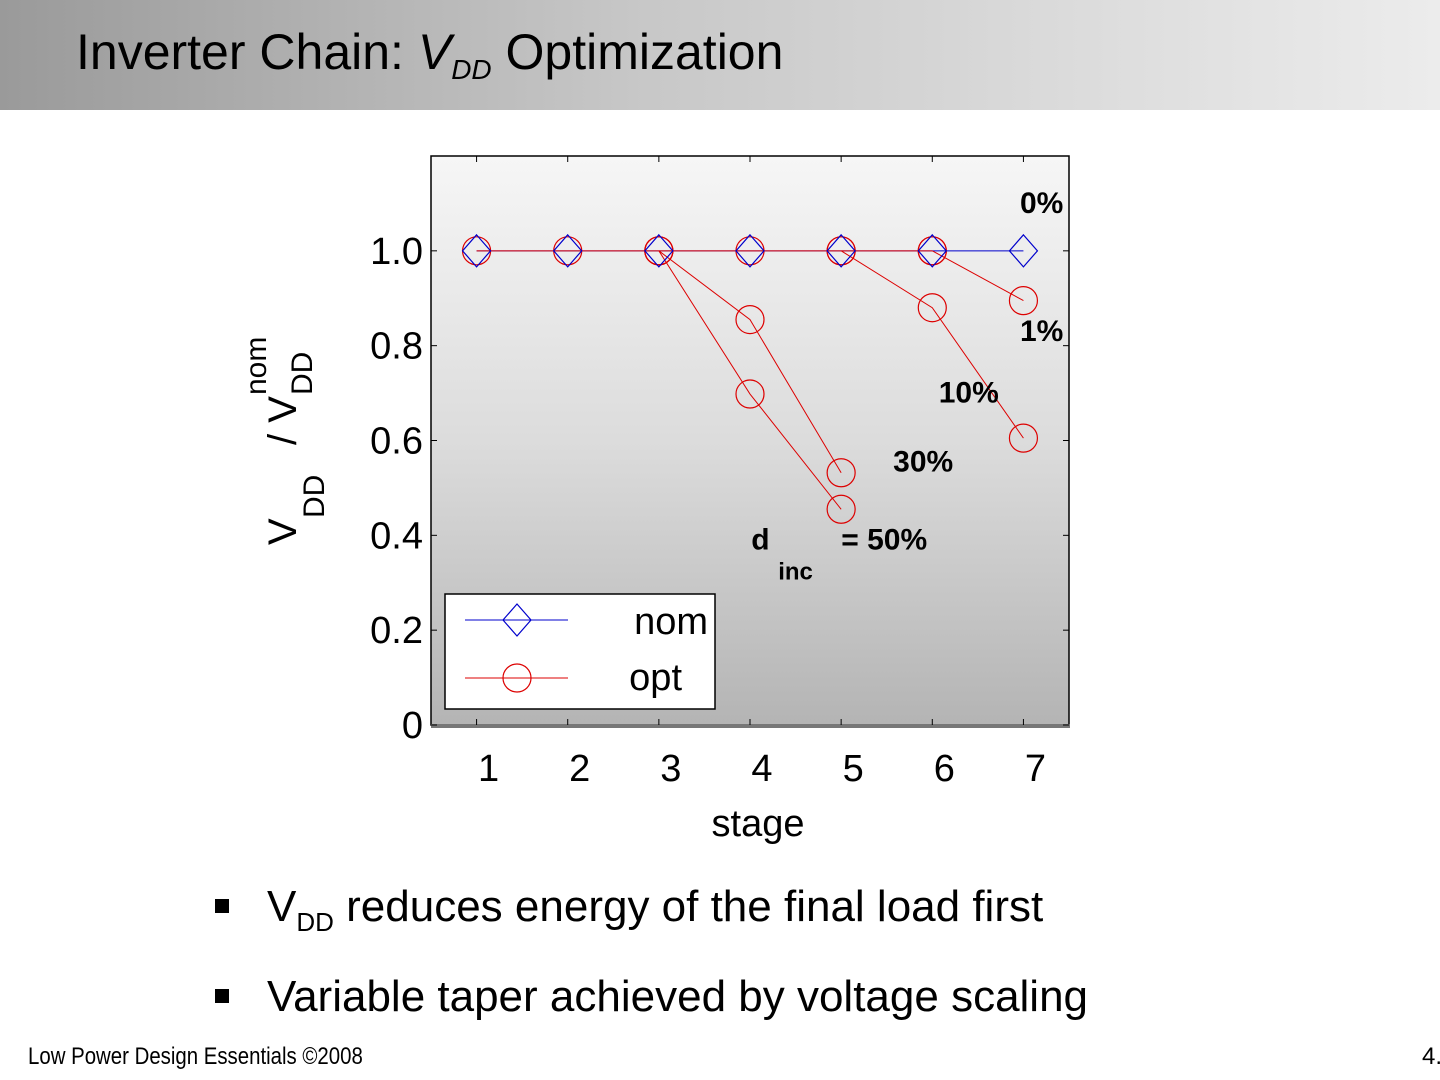 The image size is (1440, 1080). I want to click on x-tick-label: 3, so click(670, 769).